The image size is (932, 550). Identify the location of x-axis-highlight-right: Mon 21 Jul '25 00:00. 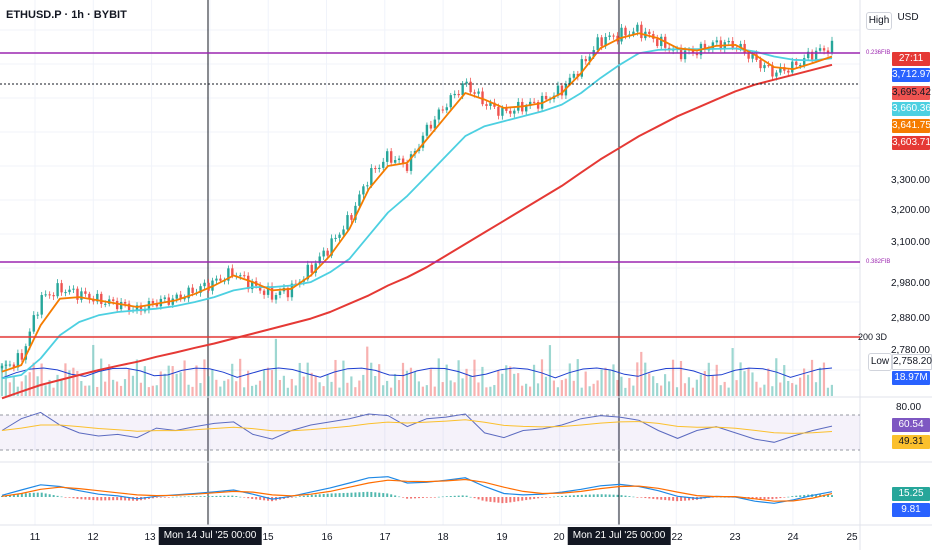
(619, 536).